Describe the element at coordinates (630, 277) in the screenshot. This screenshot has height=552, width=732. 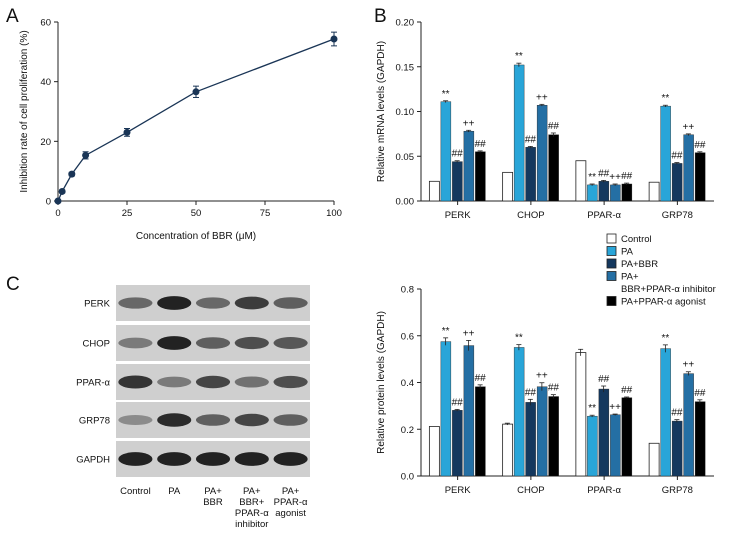
I see `legend-label: PA+` at that location.